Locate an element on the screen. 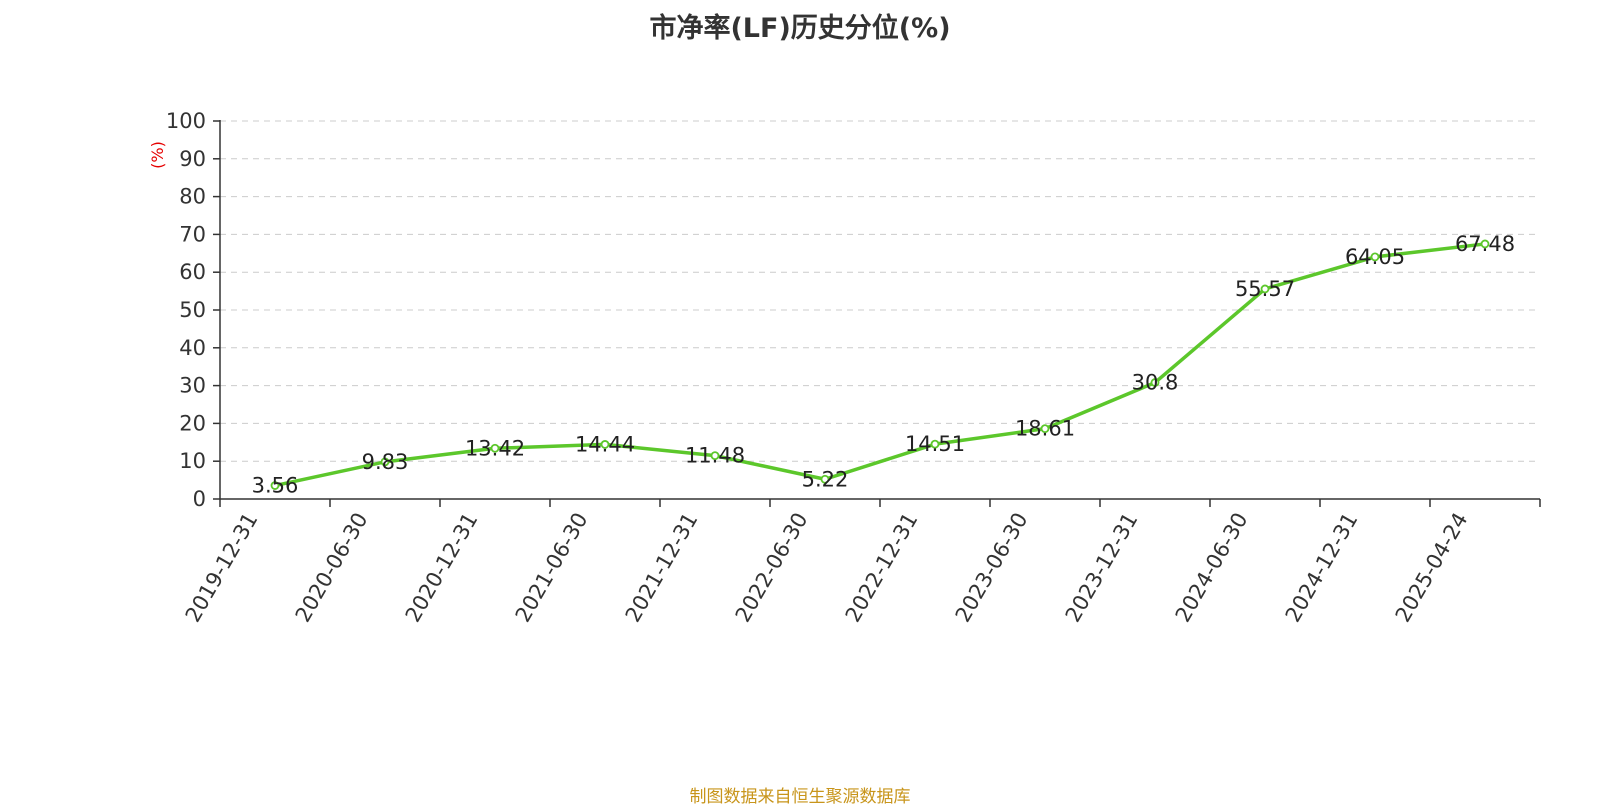 This screenshot has width=1600, height=807. data-label: 9.83 is located at coordinates (385, 462).